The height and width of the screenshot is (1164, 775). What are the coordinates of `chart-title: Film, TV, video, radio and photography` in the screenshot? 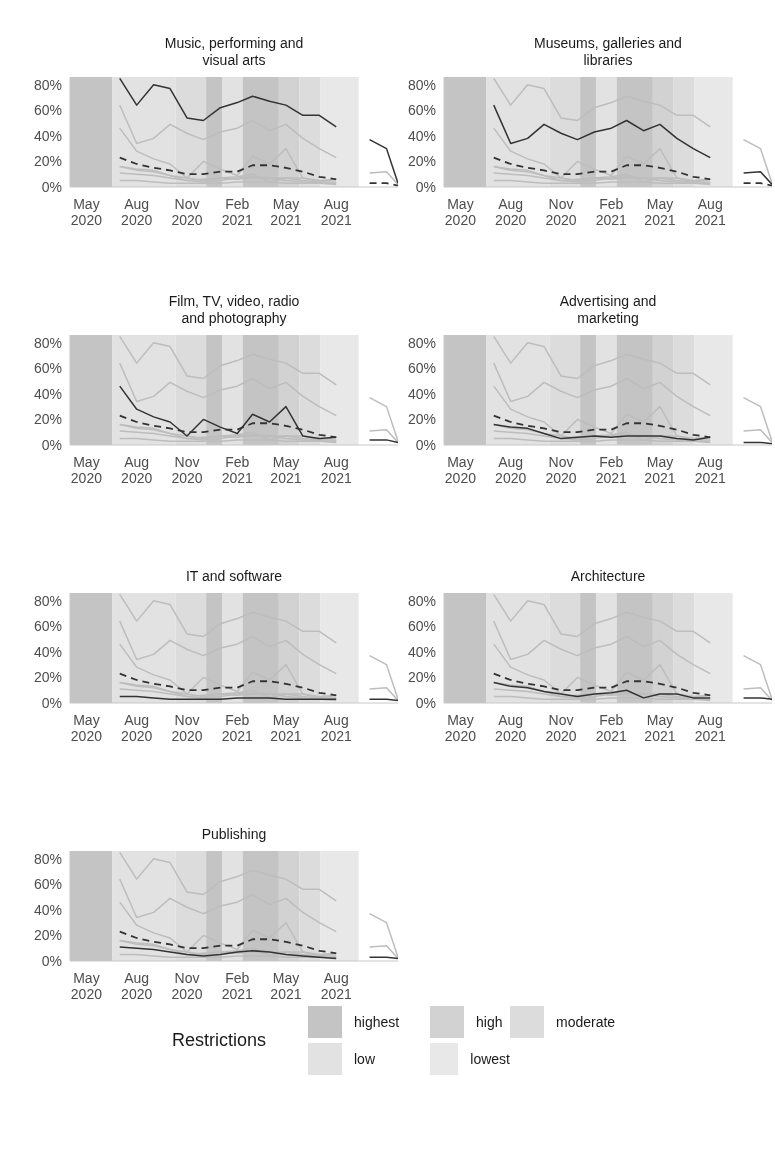 It's located at (234, 310).